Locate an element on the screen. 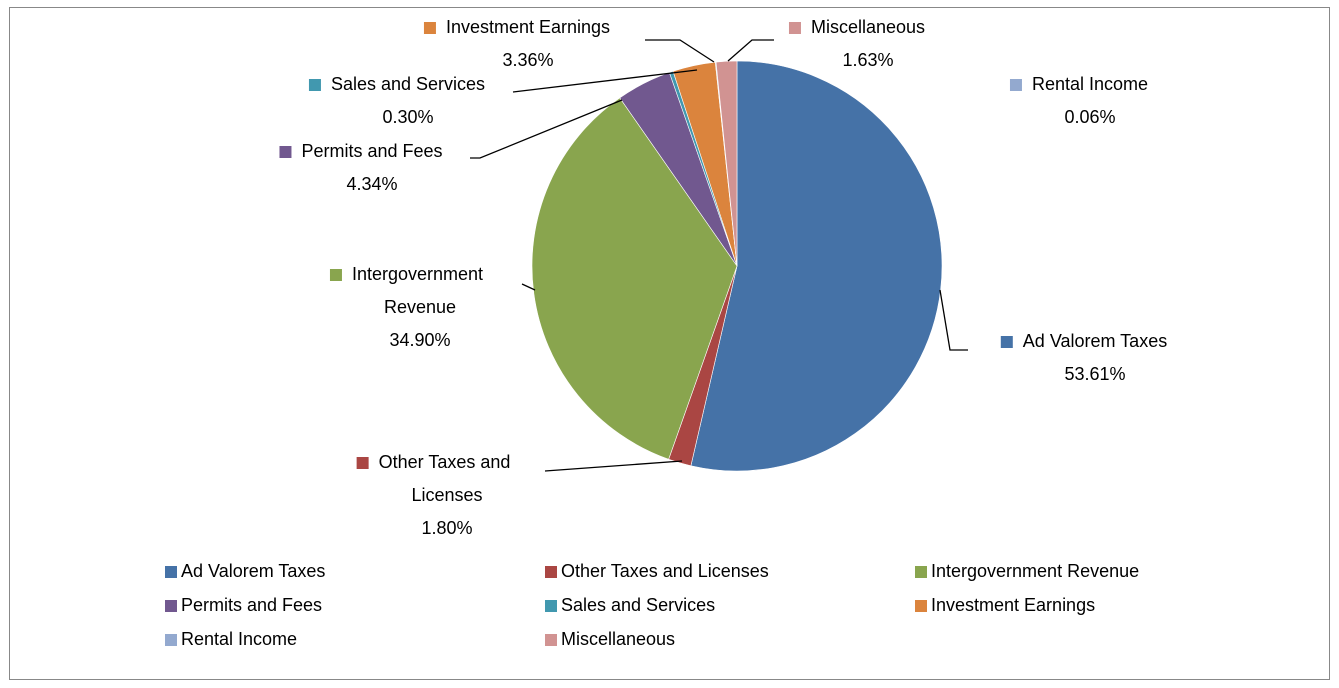 This screenshot has height=688, width=1339. label-line: Licenses is located at coordinates (446, 495).